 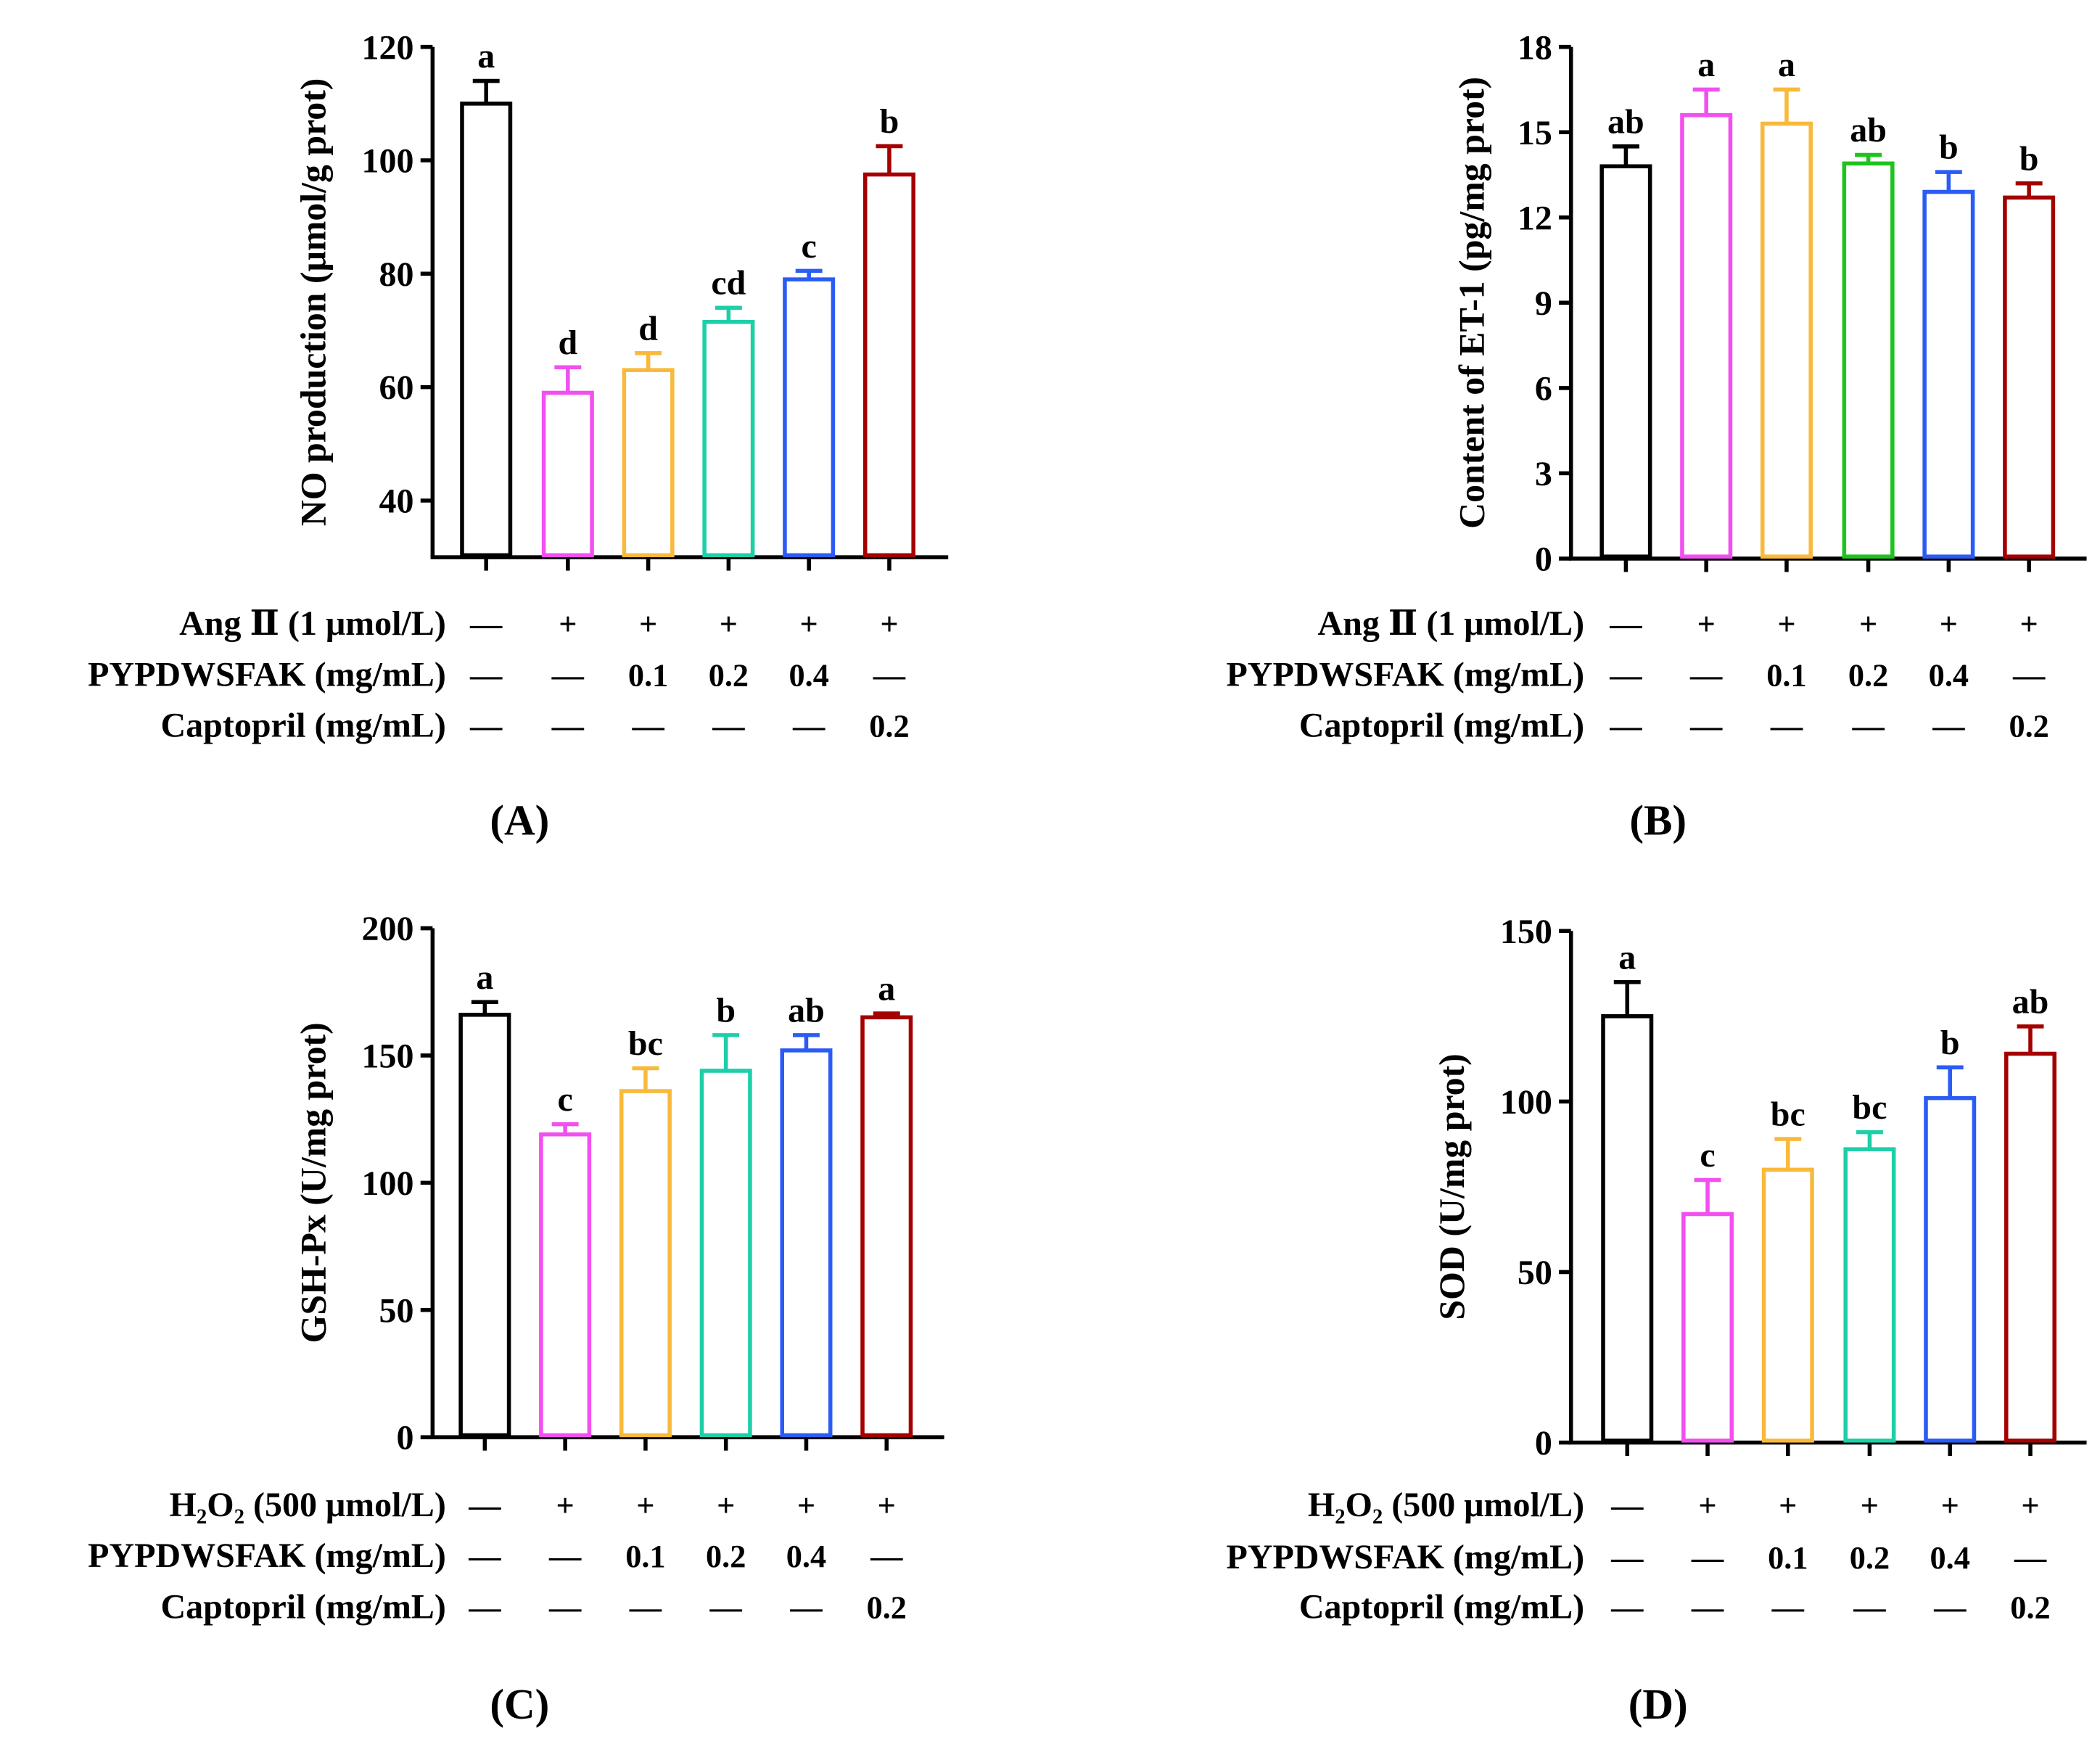 I want to click on y-tick-label: 6, so click(x=1543, y=388).